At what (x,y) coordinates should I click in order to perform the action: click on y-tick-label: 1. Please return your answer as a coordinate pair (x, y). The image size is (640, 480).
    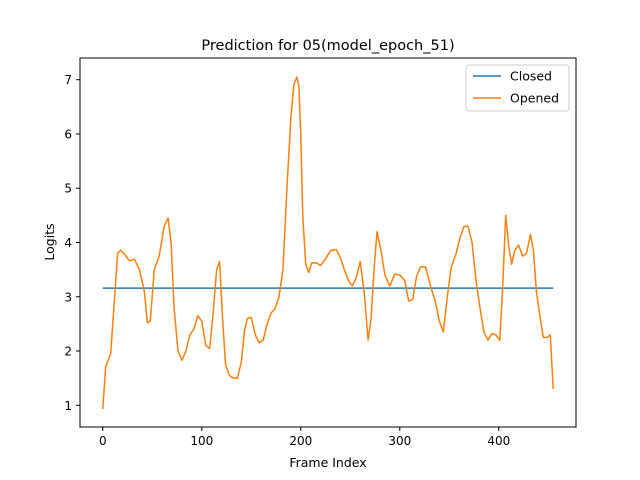
    Looking at the image, I should click on (68, 406).